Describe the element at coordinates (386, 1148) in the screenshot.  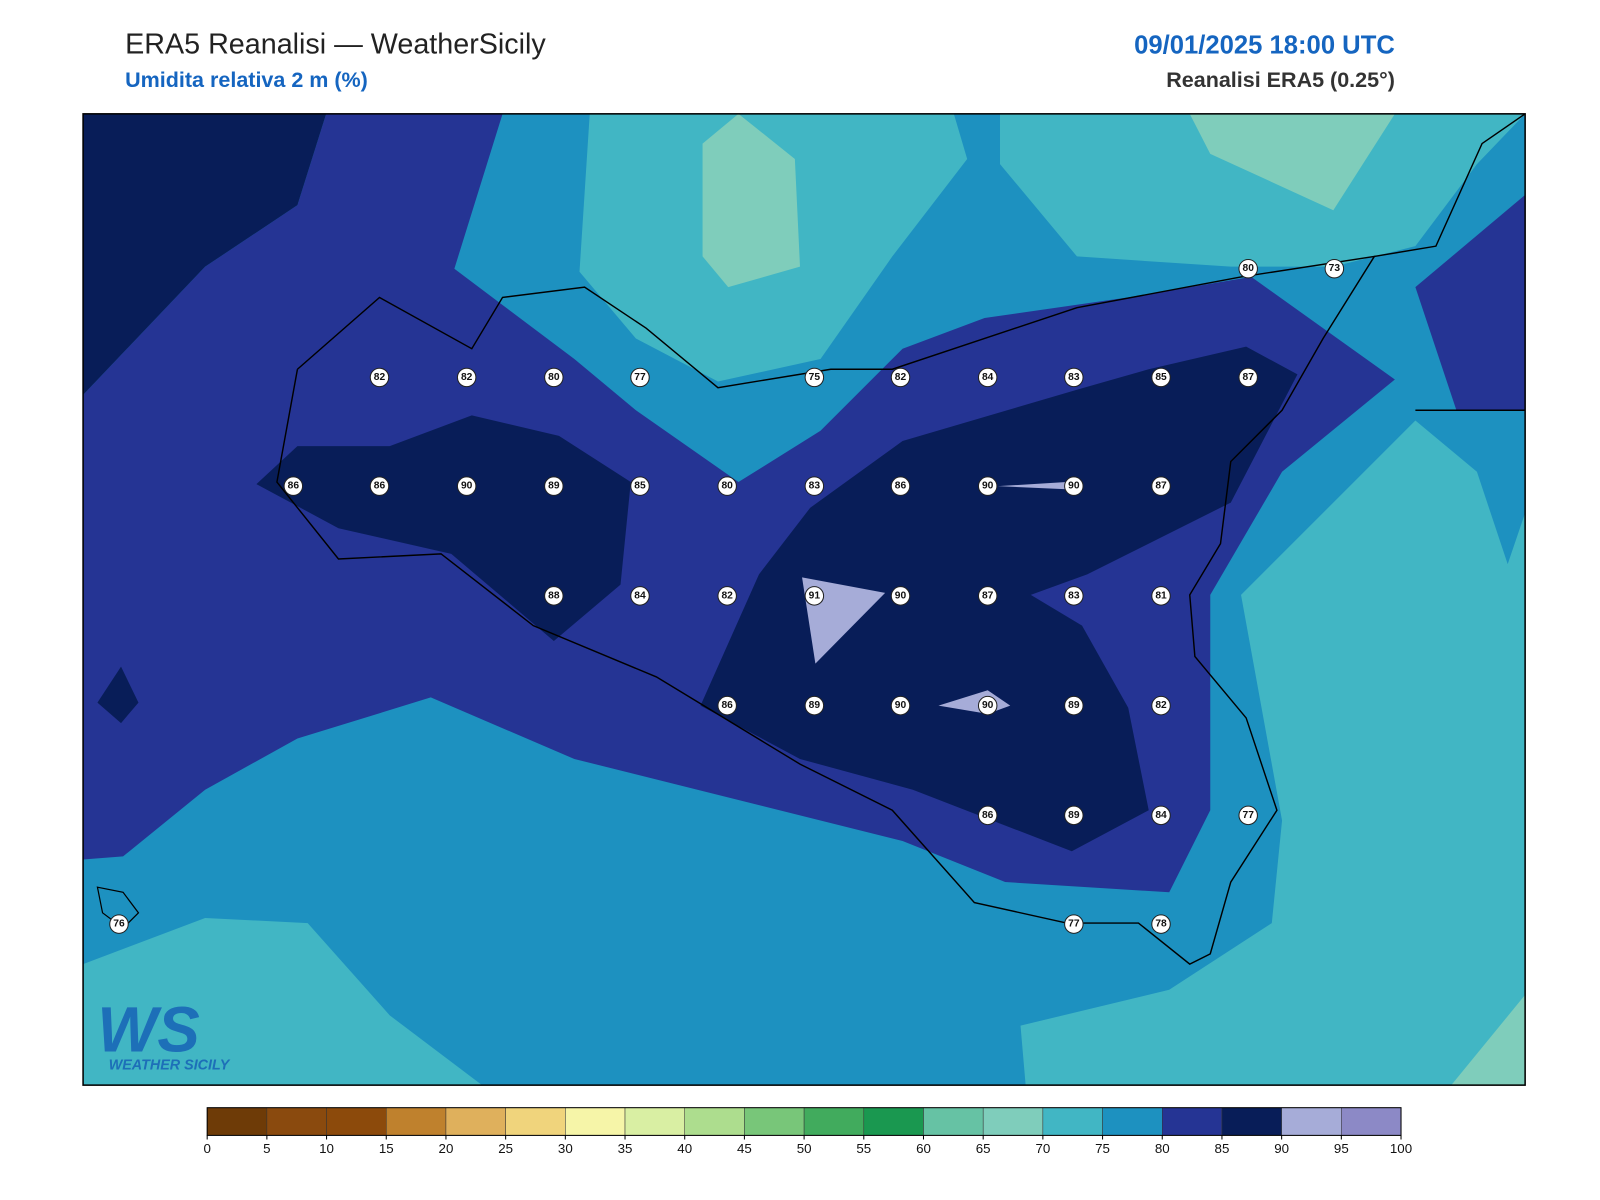
I see `colorbar-tick-label: 15` at that location.